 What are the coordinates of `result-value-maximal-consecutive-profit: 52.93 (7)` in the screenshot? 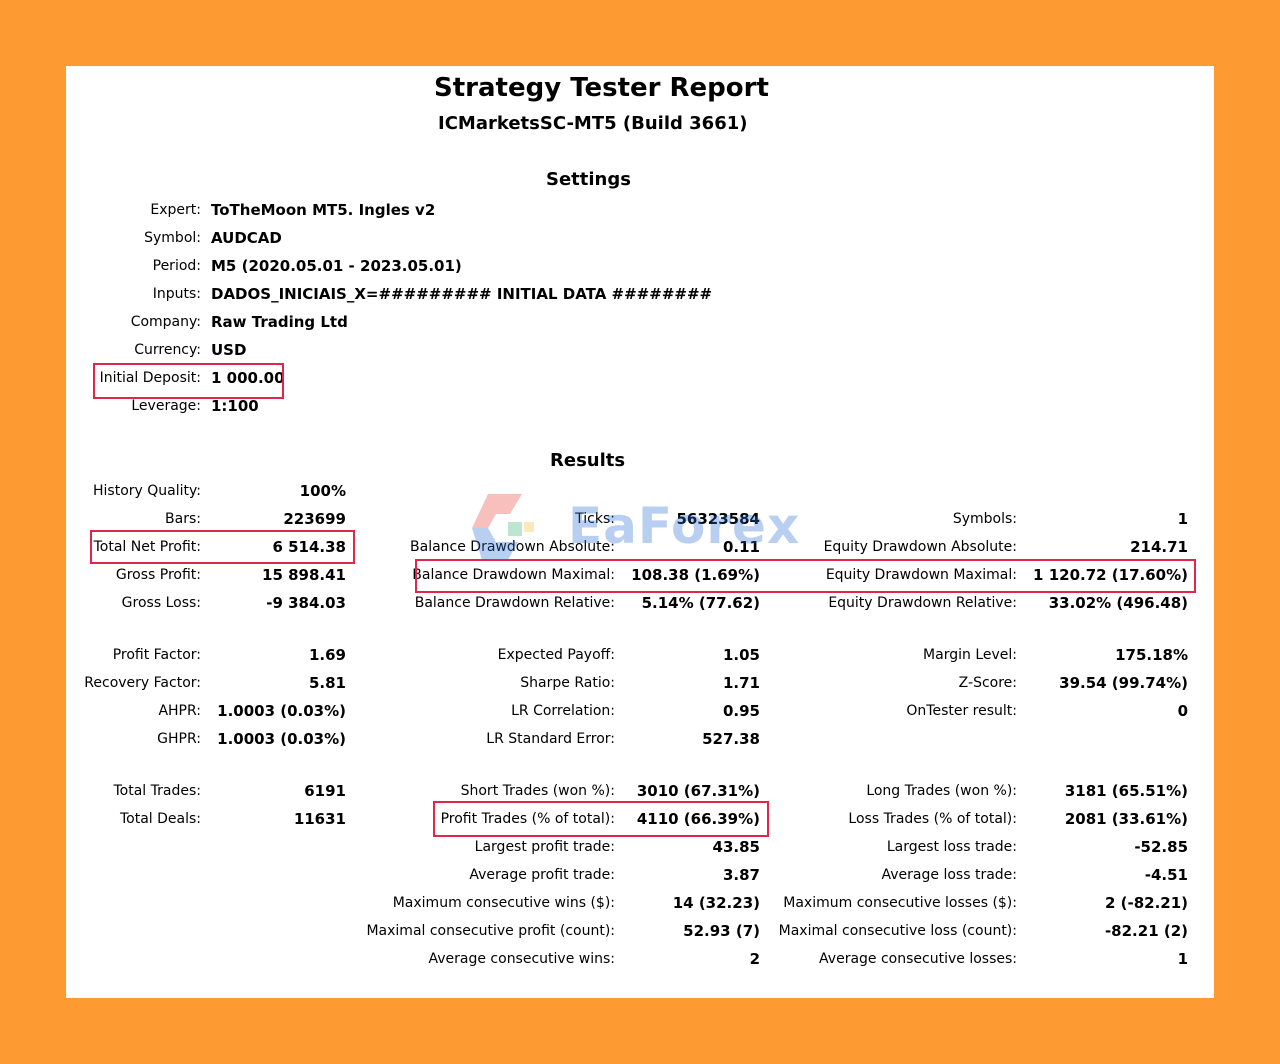 It's located at (721, 931).